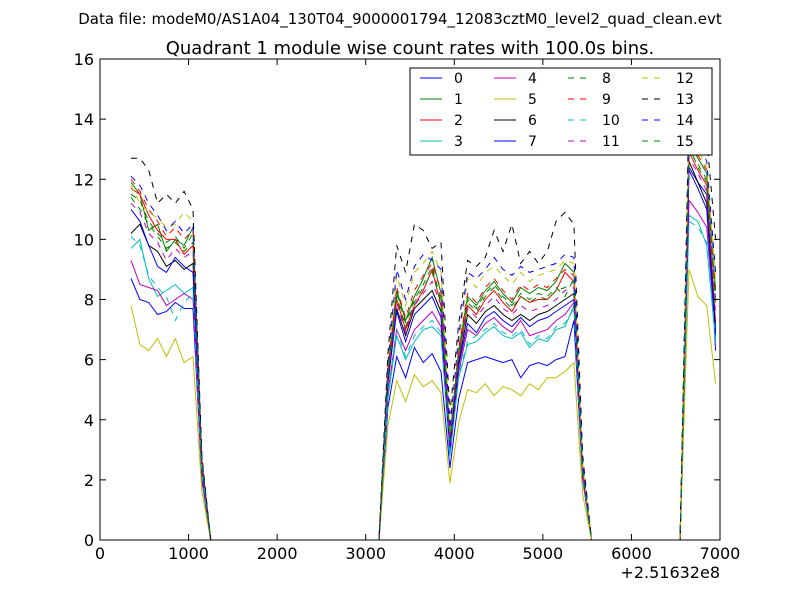 The width and height of the screenshot is (800, 600). I want to click on x-tick-label: 1000, so click(188, 553).